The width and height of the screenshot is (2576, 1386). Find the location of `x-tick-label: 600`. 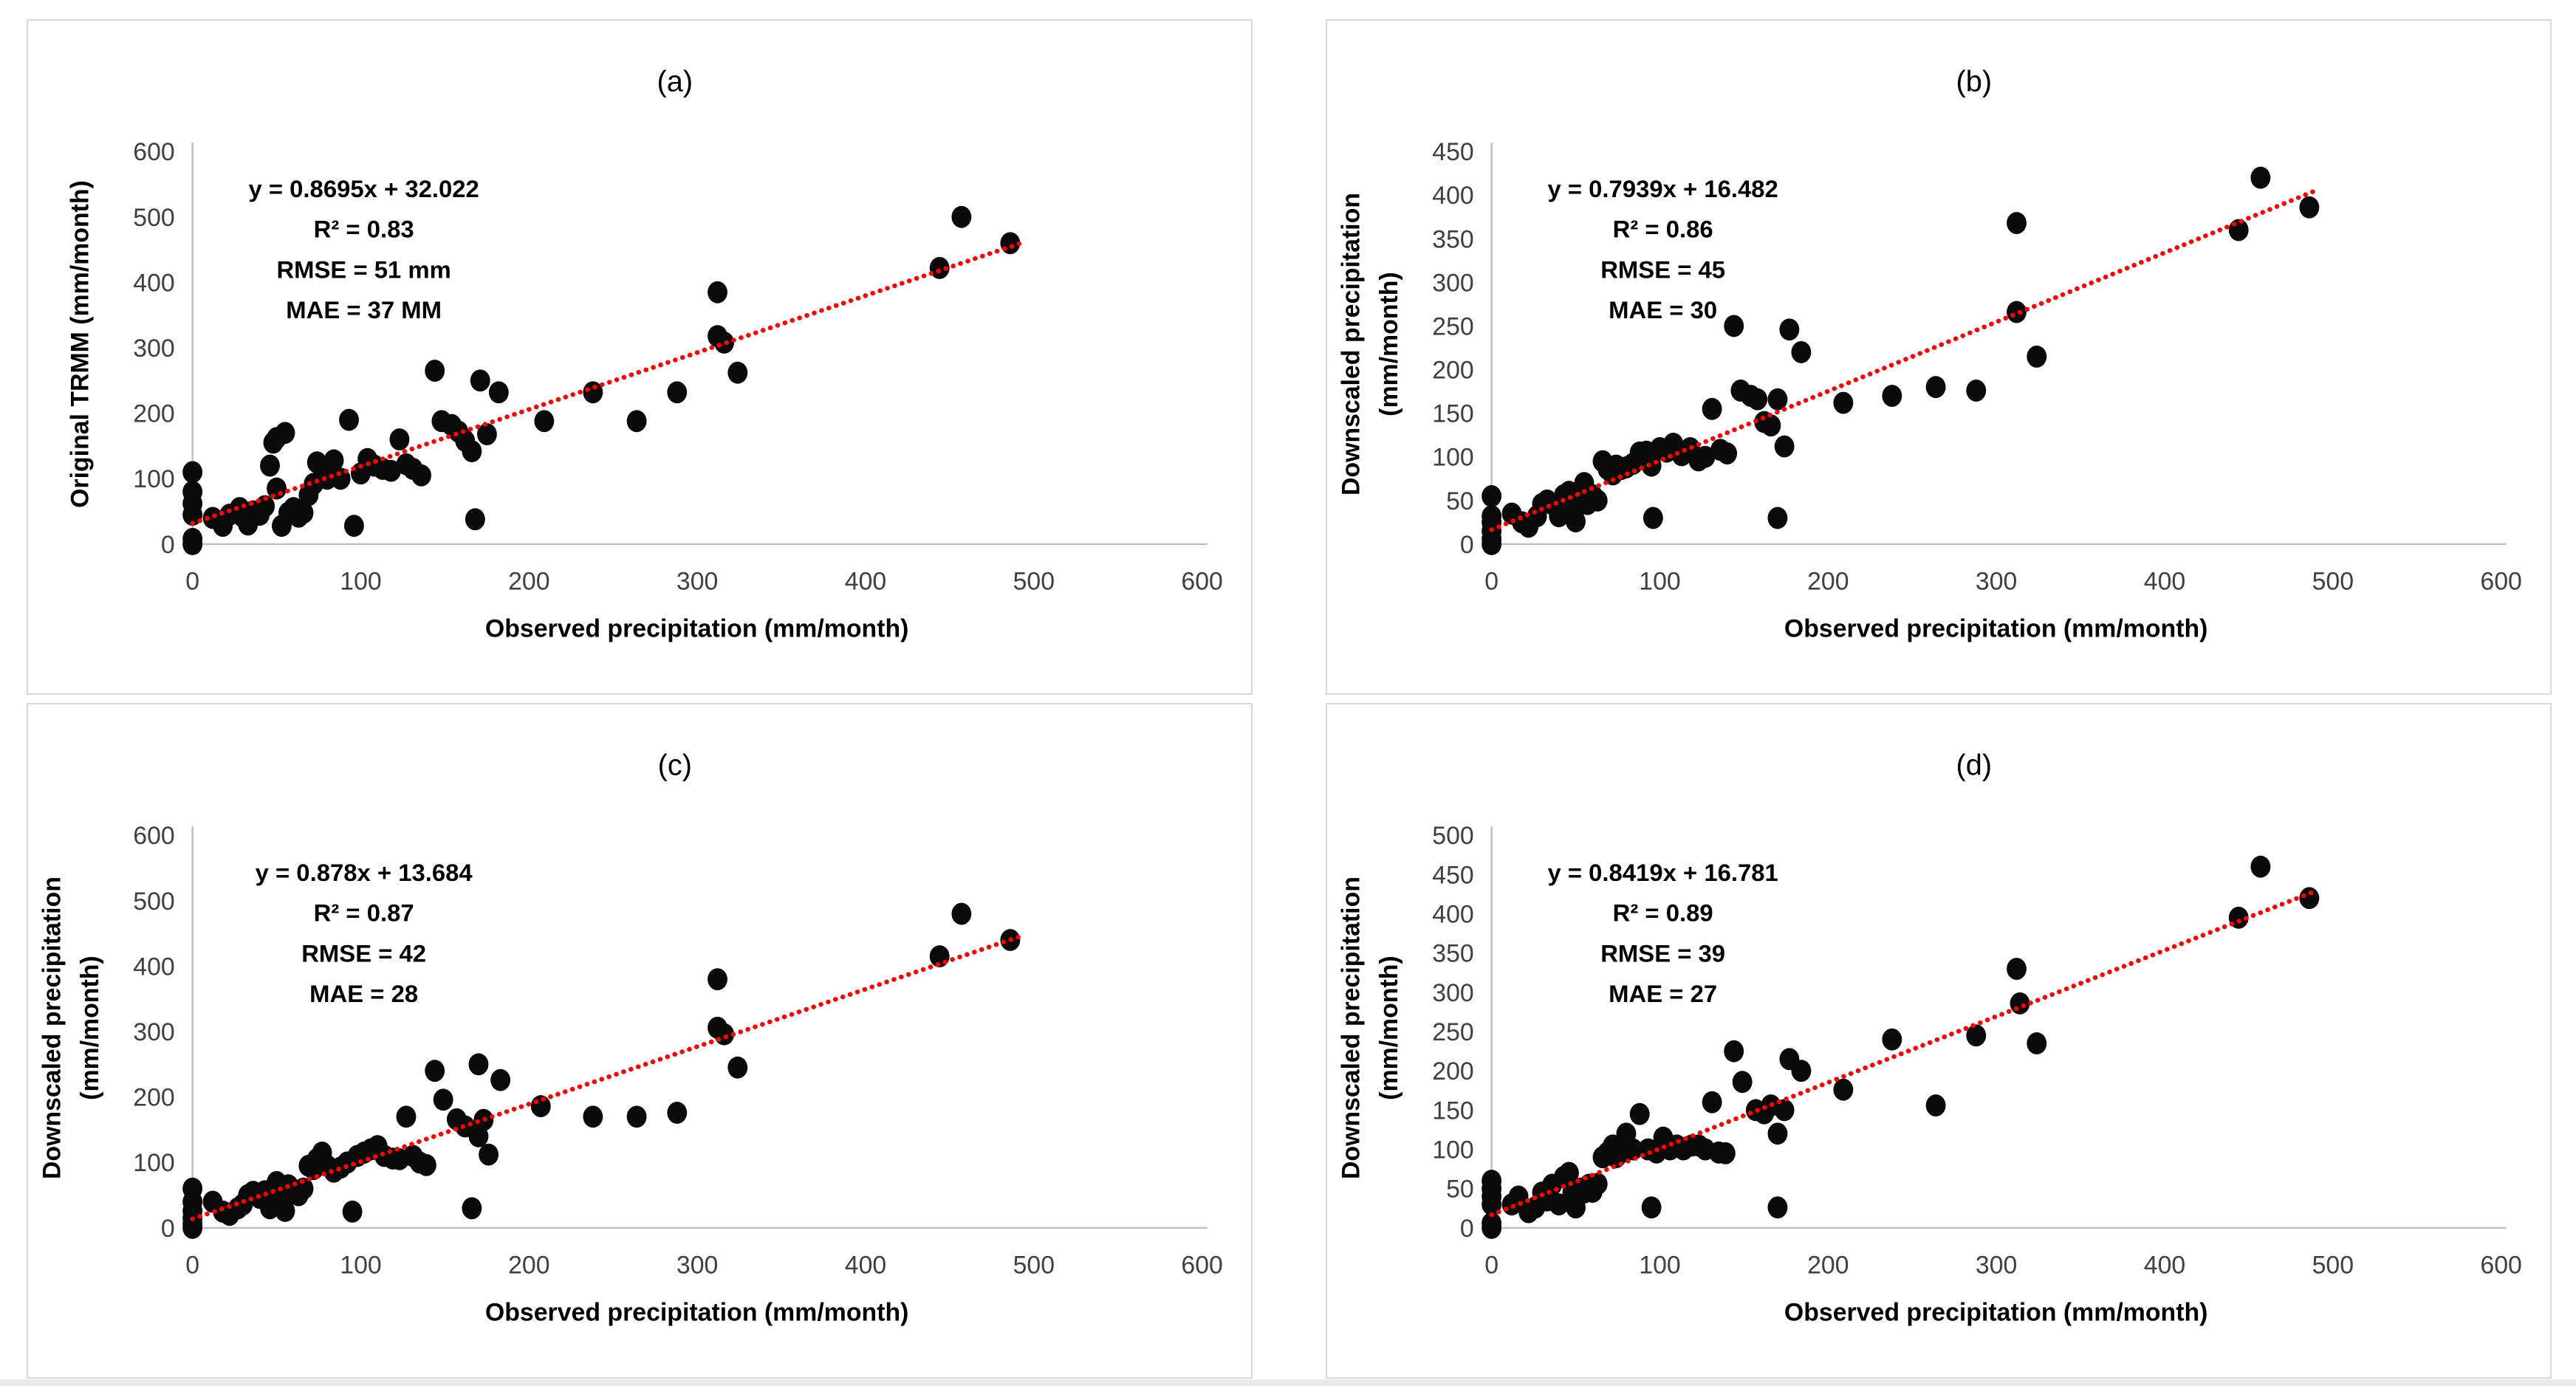

x-tick-label: 600 is located at coordinates (1201, 1266).